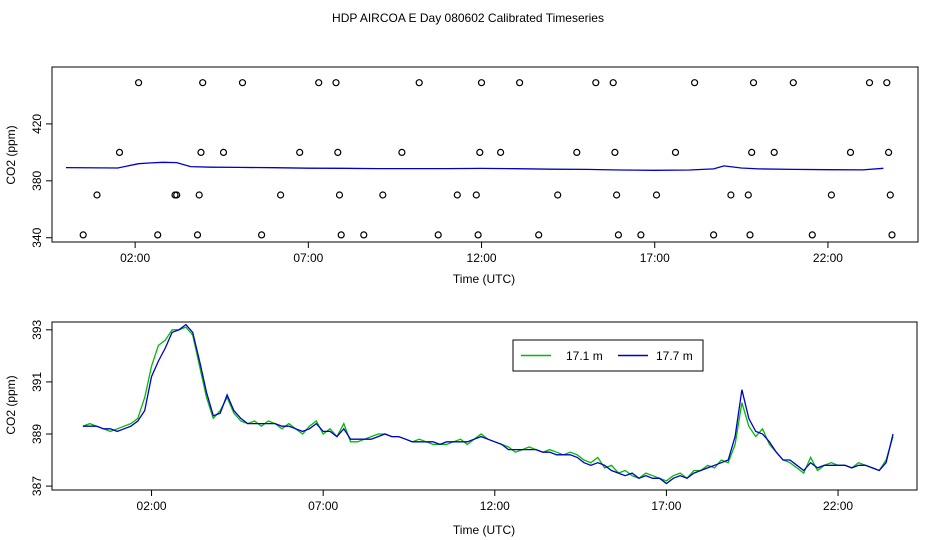 Image resolution: width=936 pixels, height=540 pixels. I want to click on y-axis: 387 389 391 393, so click(41, 407).